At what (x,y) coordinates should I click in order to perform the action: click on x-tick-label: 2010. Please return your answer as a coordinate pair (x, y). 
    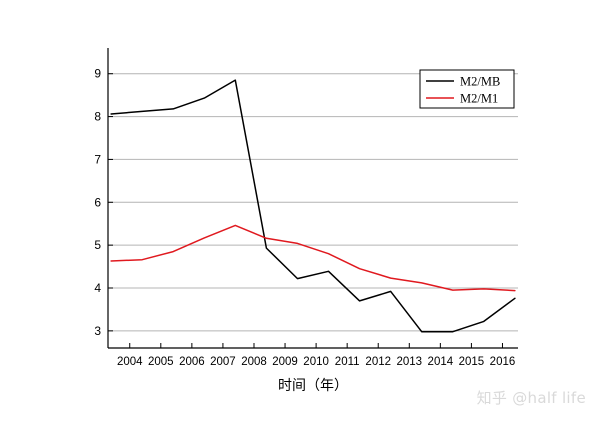
    Looking at the image, I should click on (316, 362).